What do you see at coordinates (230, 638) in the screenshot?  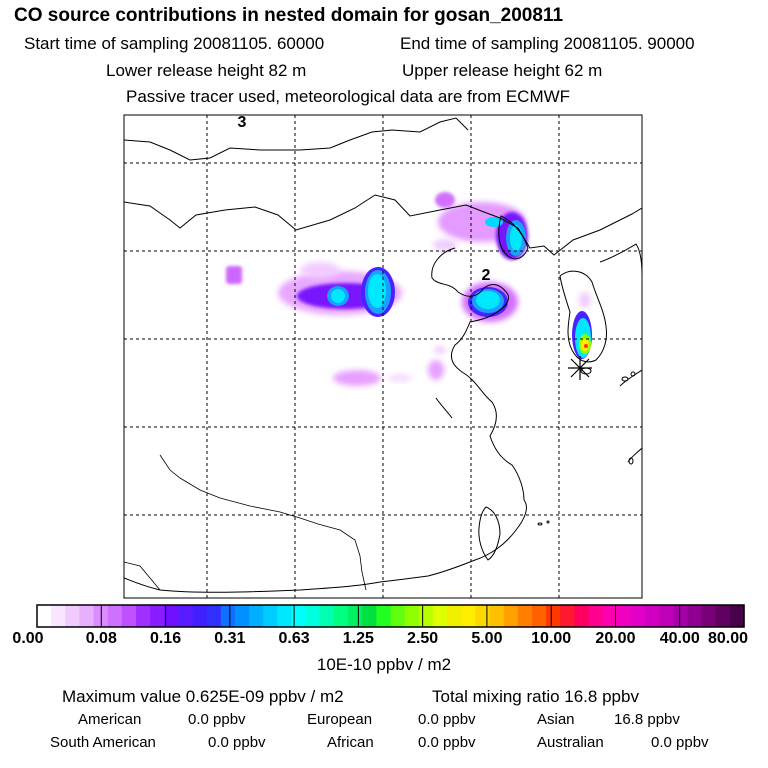 I see `colorbar-tick-label: 0.31` at bounding box center [230, 638].